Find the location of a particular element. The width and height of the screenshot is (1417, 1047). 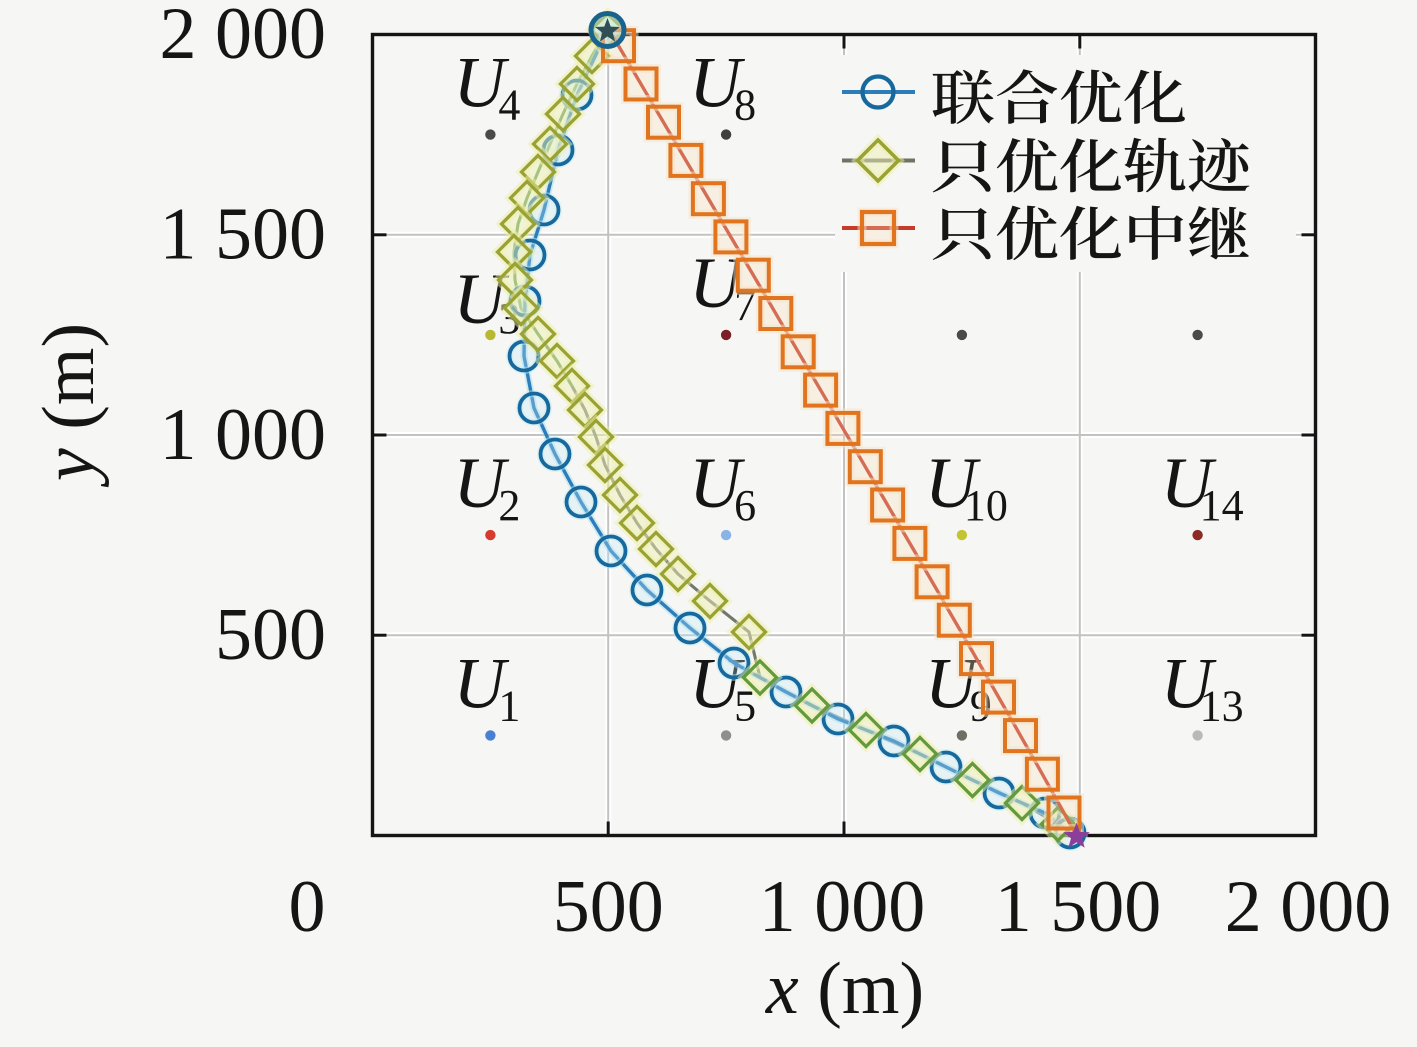

svg-text: 6 is located at coordinates (745, 505).